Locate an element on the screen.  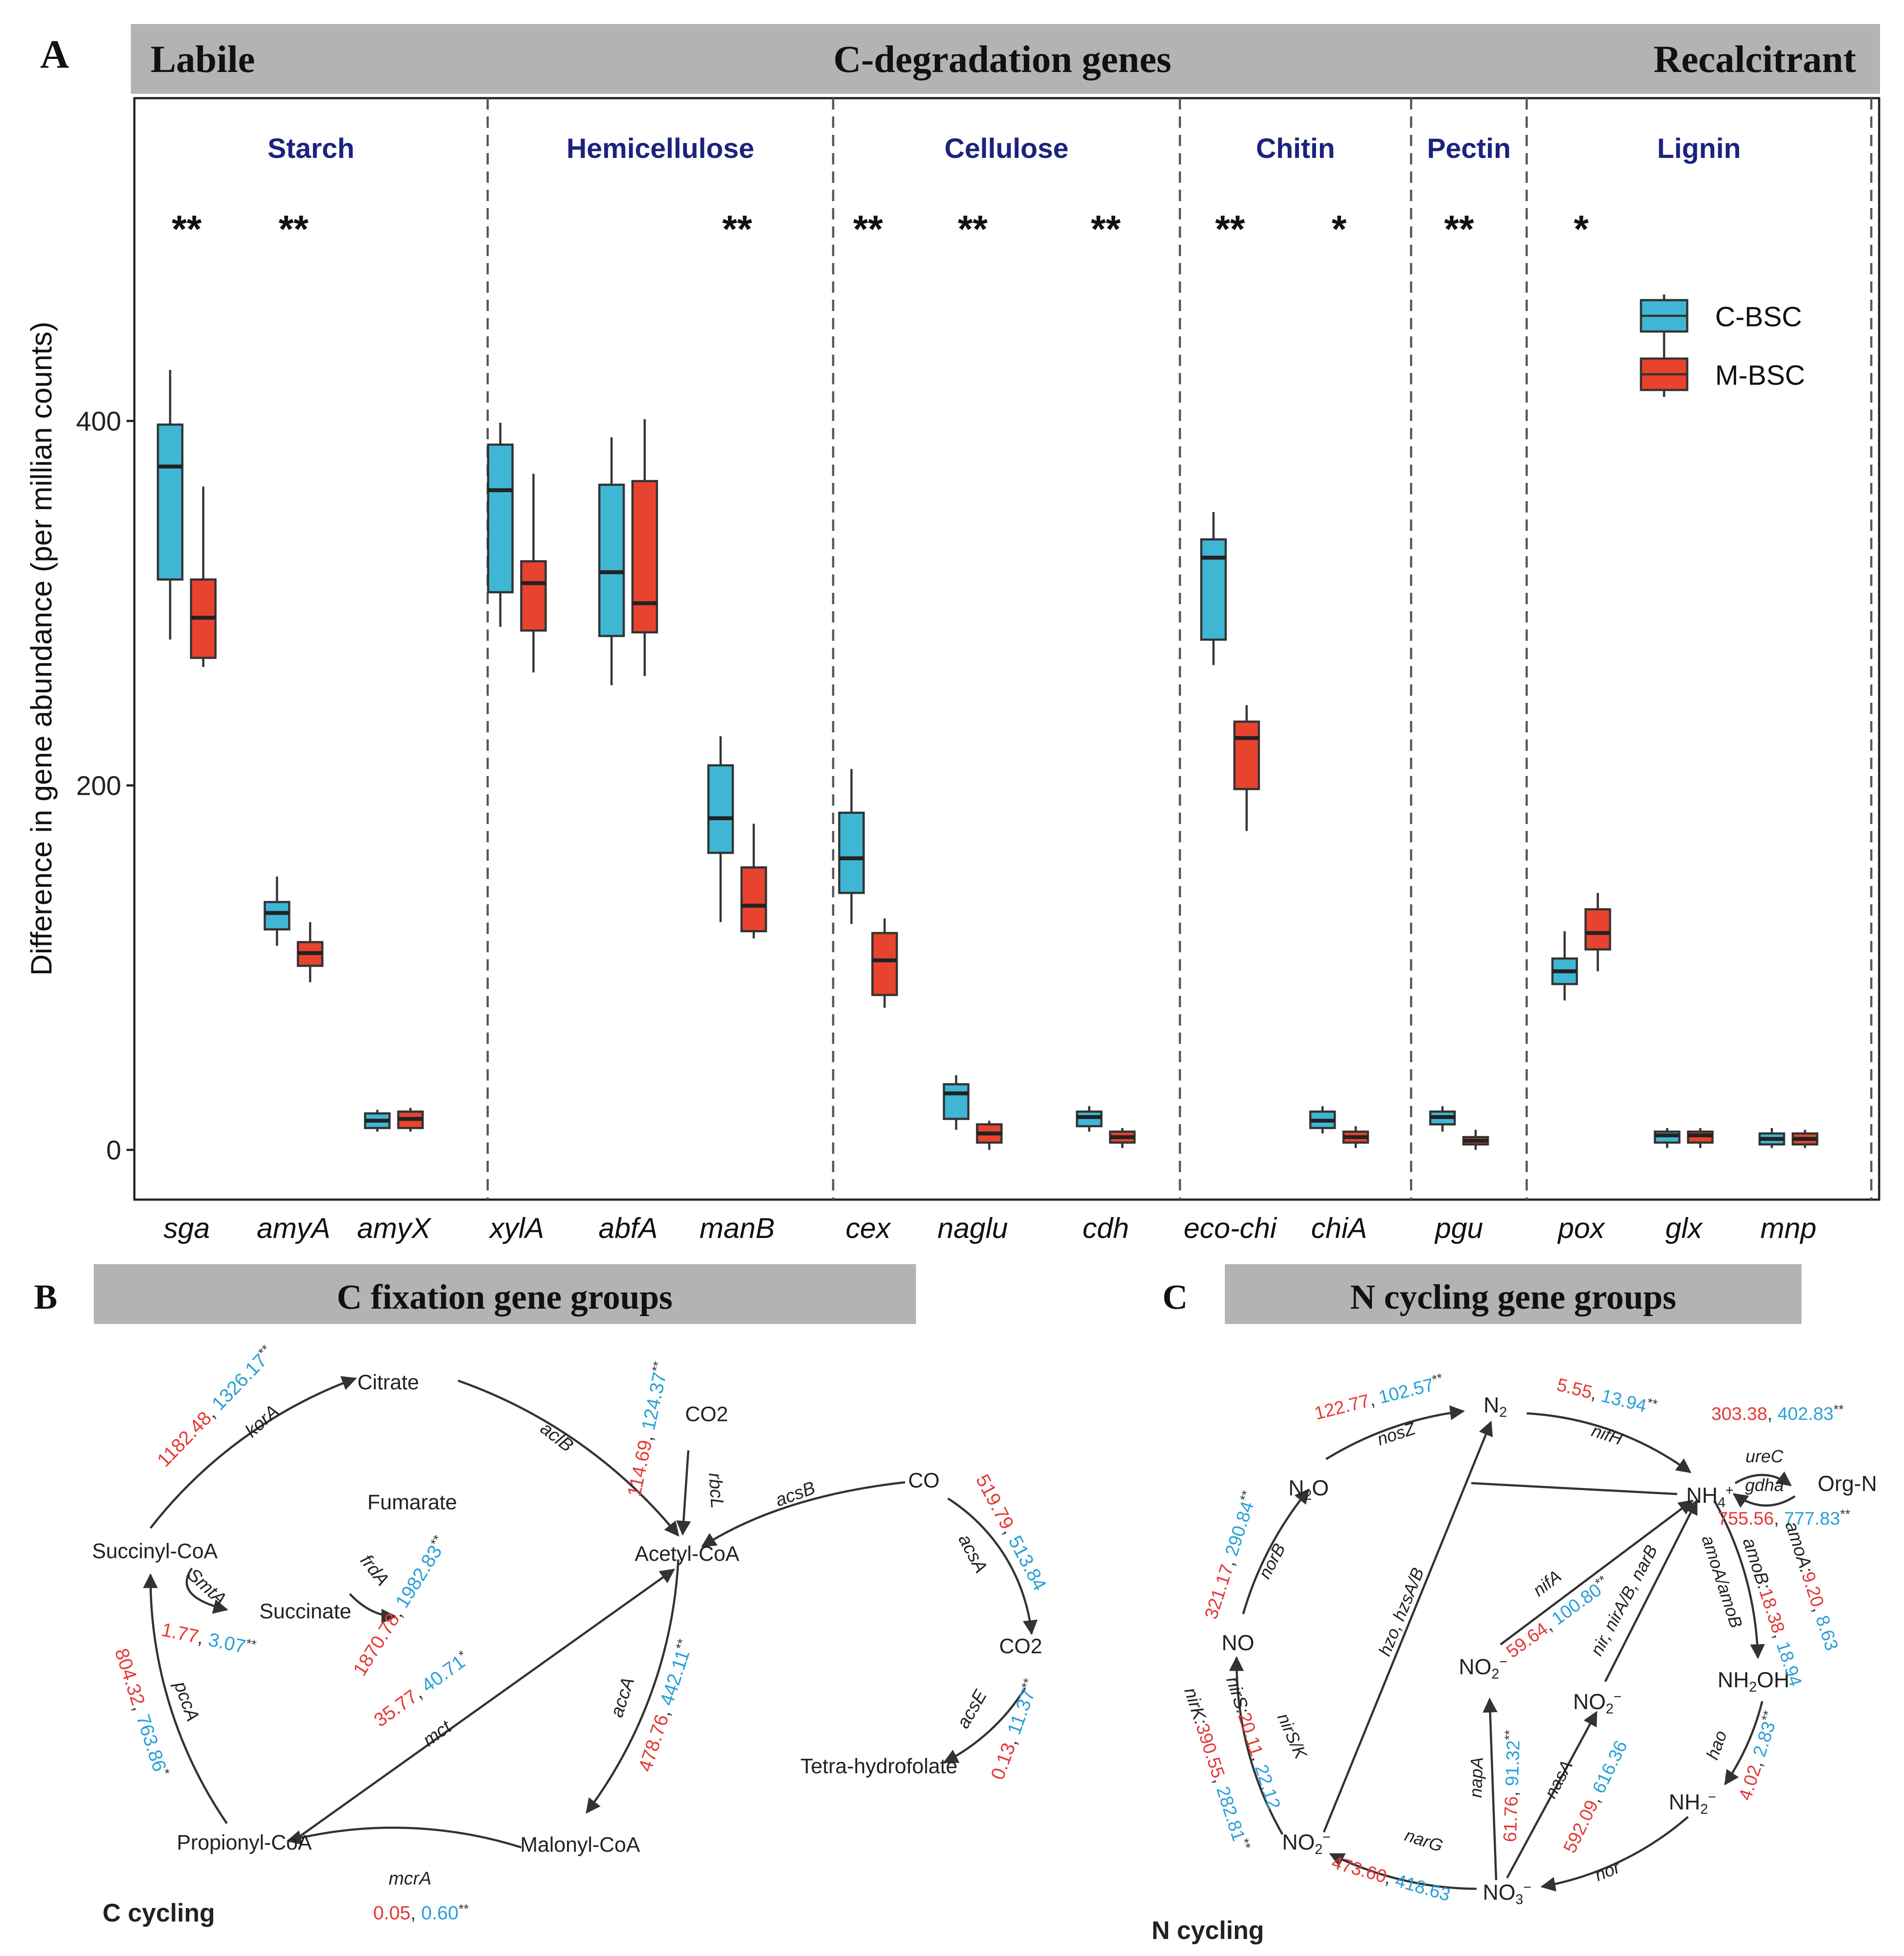
gene-label: manB is located at coordinates (737, 1228).